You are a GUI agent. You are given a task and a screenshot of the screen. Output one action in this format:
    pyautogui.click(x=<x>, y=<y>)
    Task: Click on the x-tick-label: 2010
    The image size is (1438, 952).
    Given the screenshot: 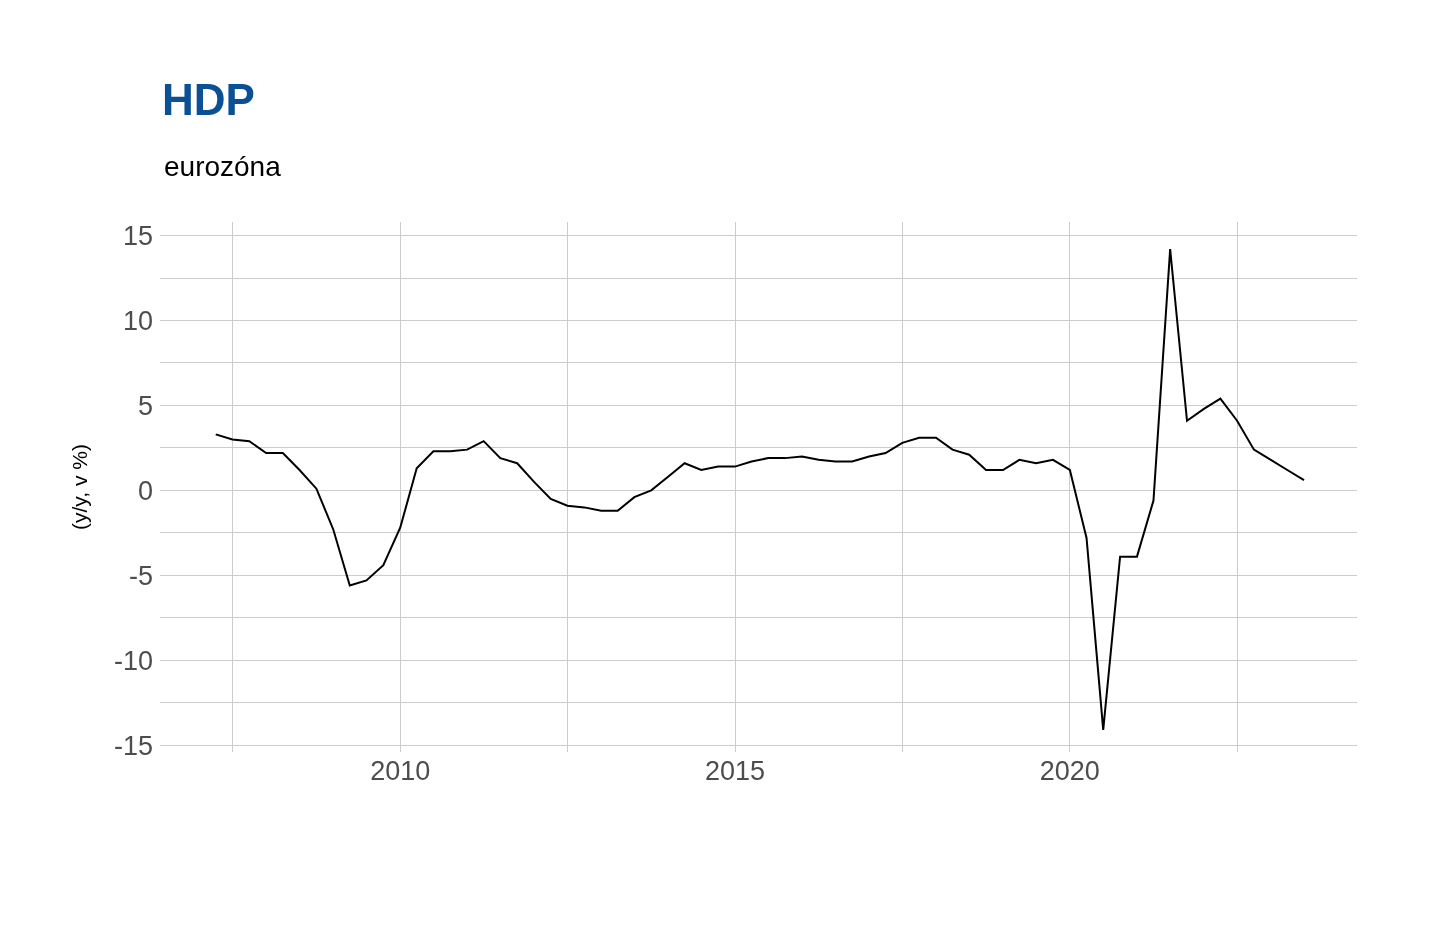 What is the action you would take?
    pyautogui.click(x=400, y=771)
    